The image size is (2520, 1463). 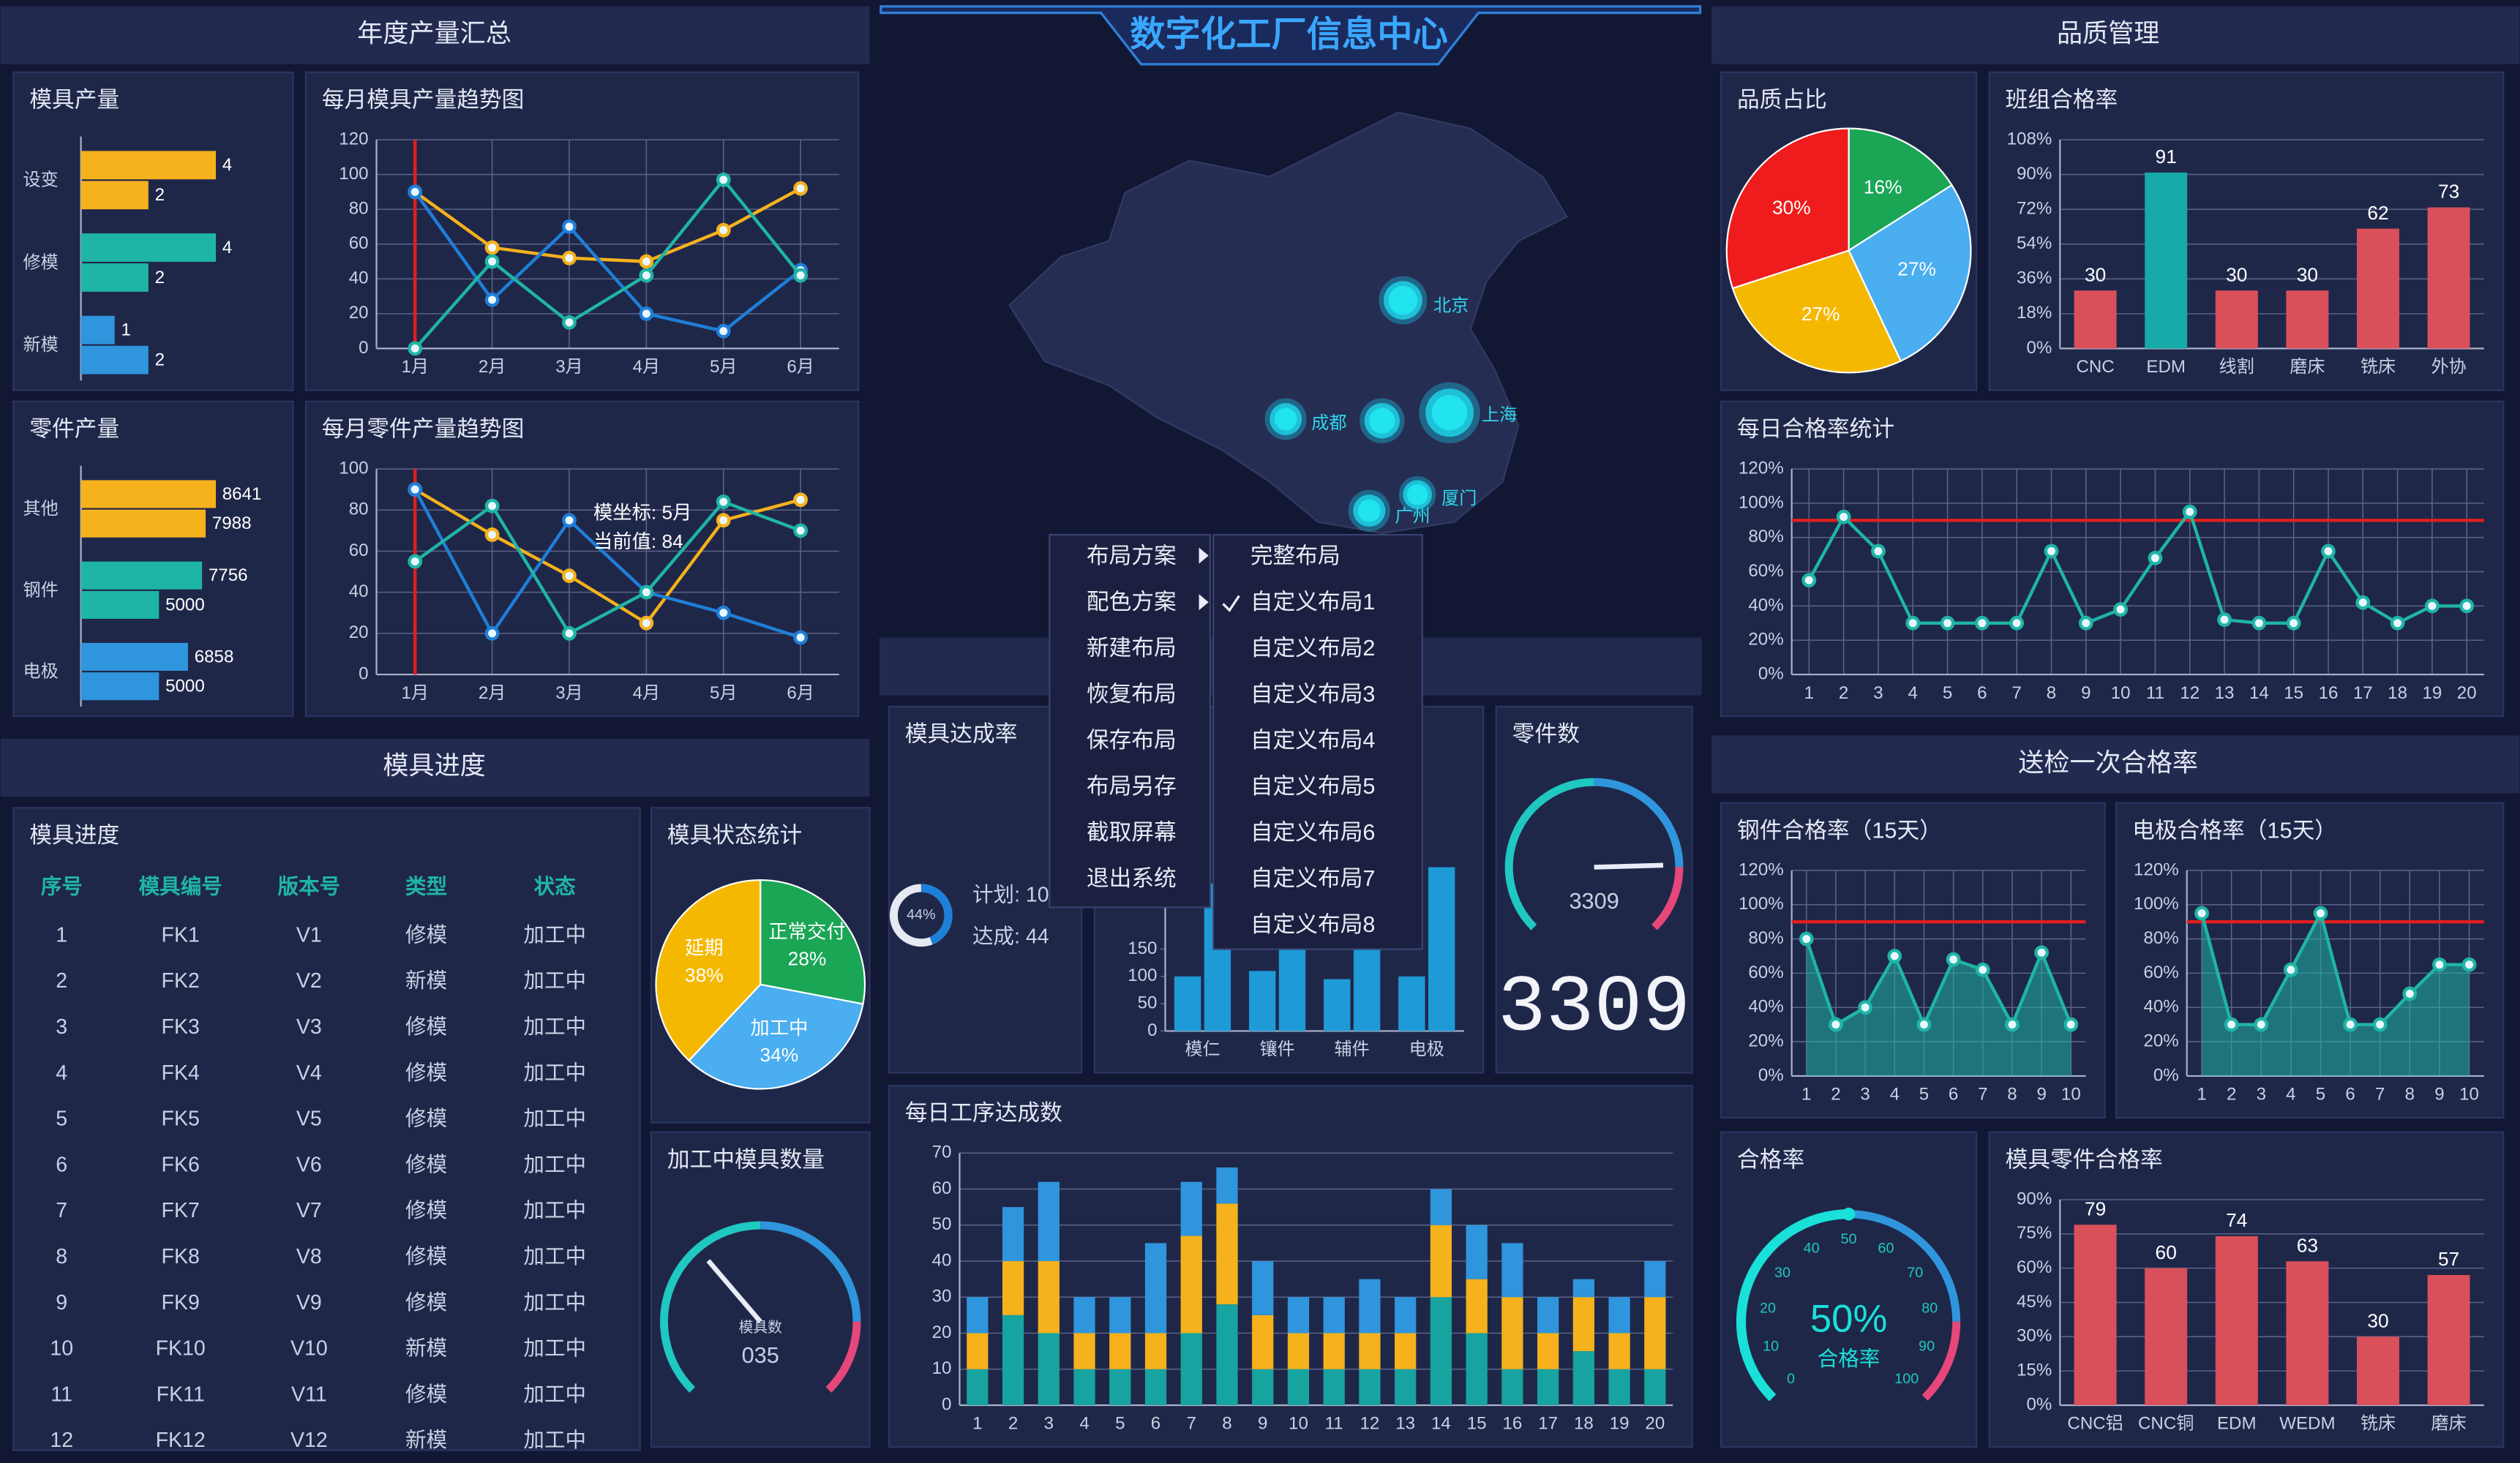 I want to click on y-tick-label: 80%, so click(x=2160, y=938).